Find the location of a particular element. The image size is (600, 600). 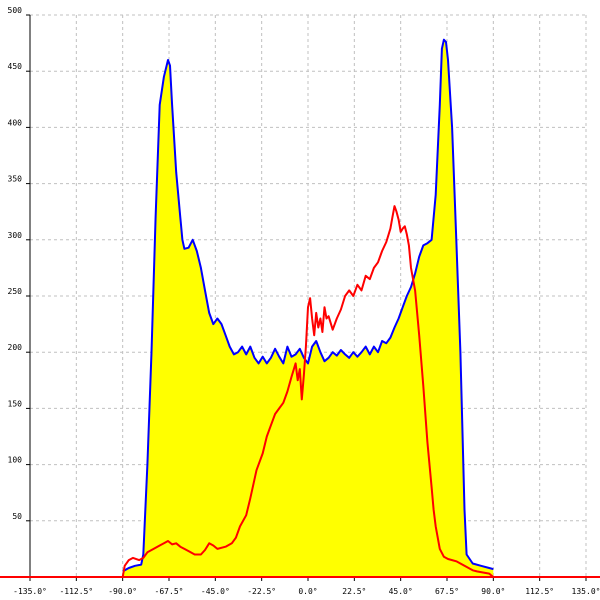

y-tick-label: 500 is located at coordinates (15, 10).